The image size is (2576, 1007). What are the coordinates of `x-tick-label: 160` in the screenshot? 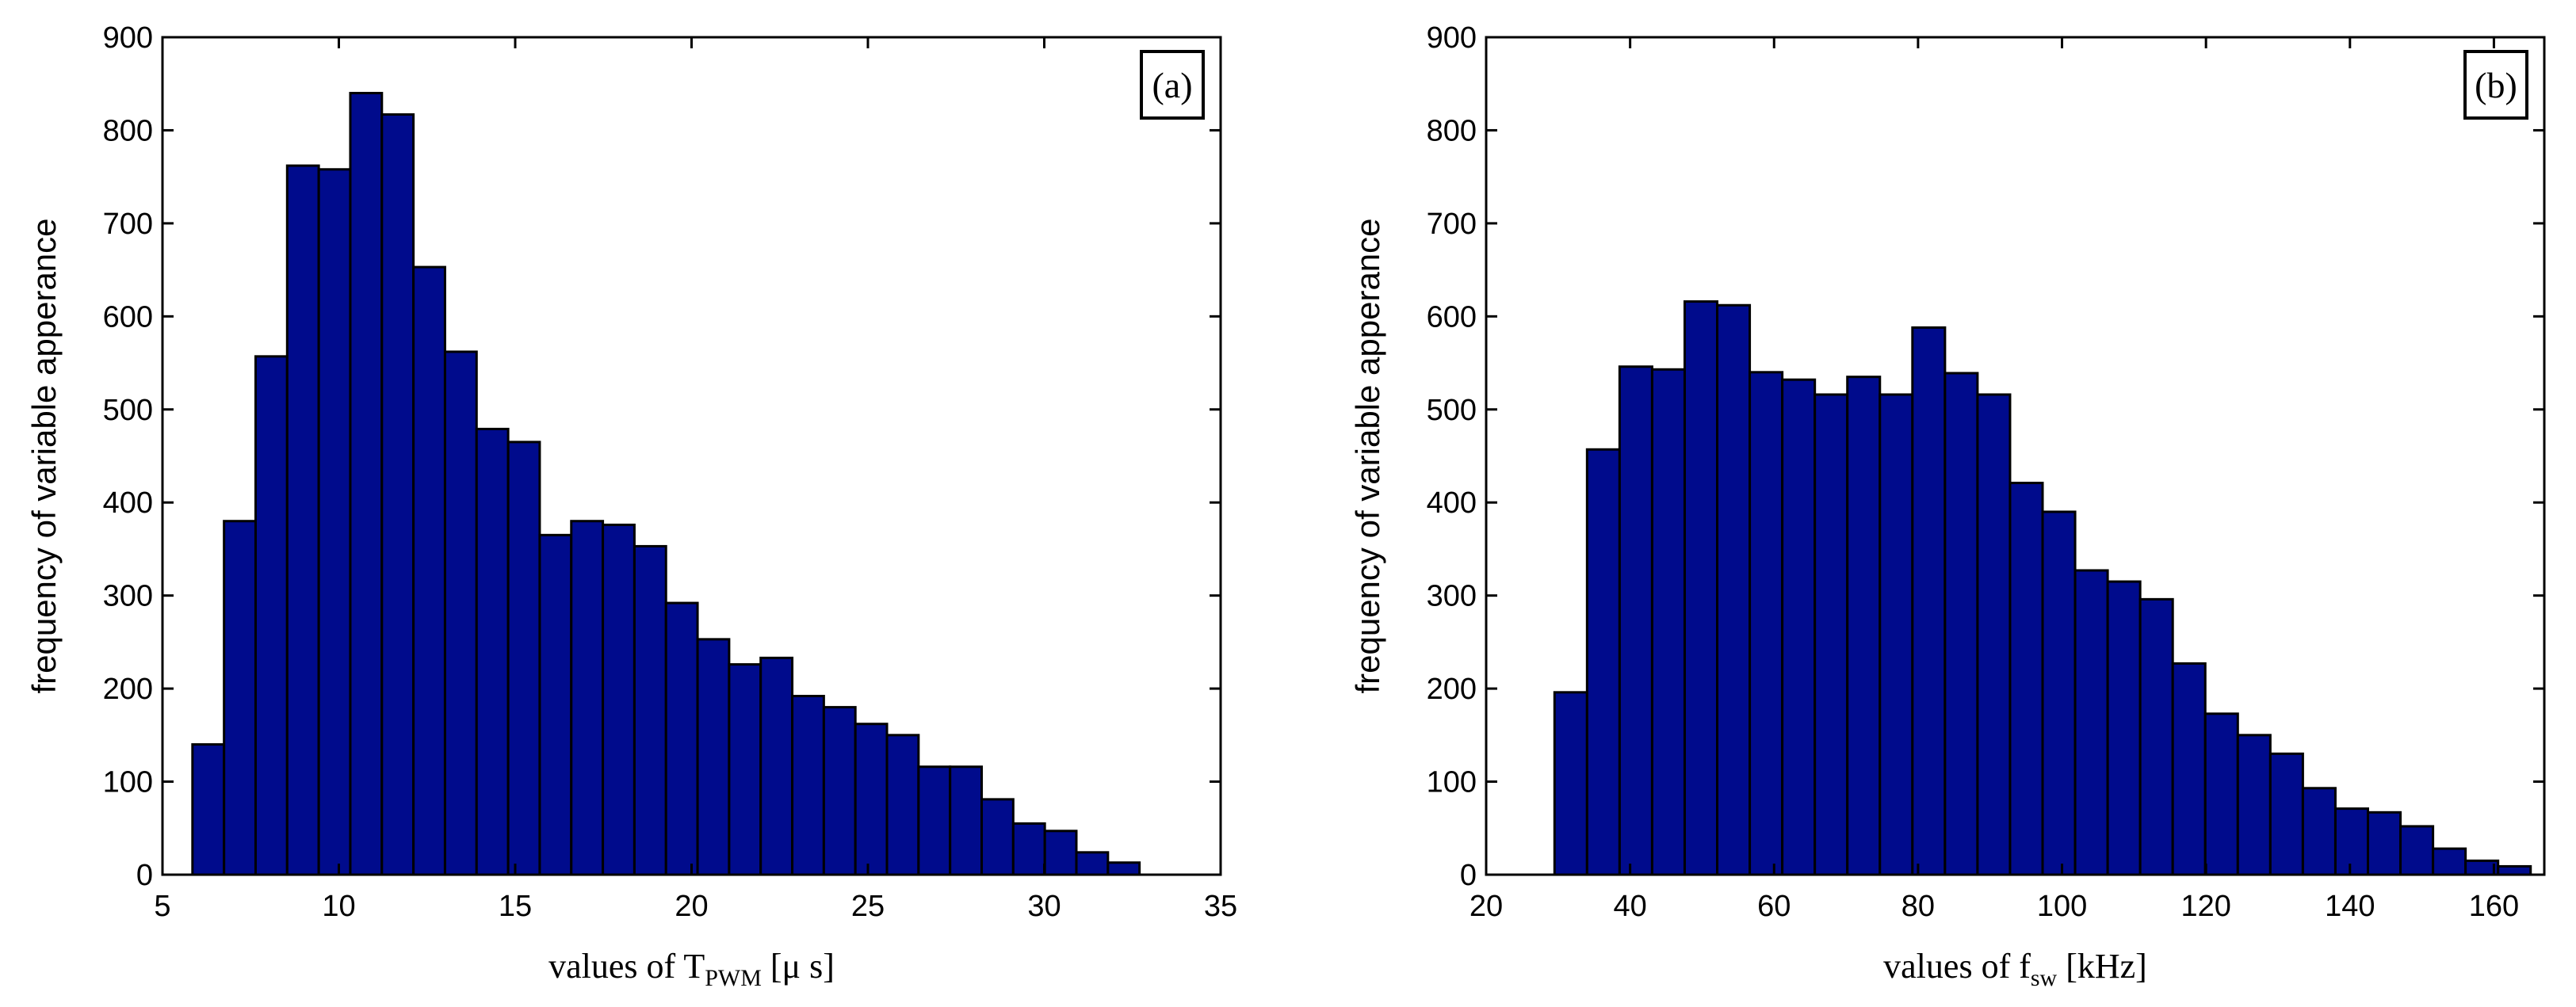 It's located at (2494, 906).